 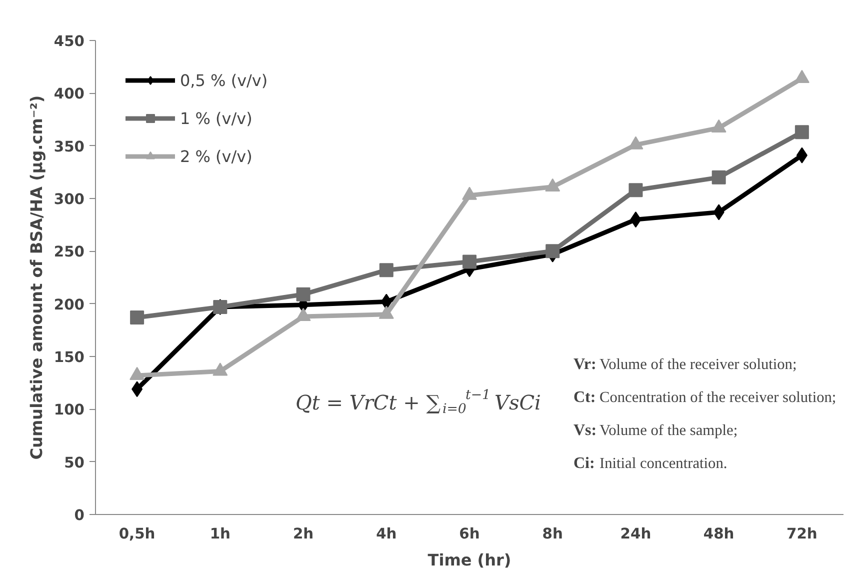 What do you see at coordinates (36, 277) in the screenshot?
I see `y-axis-title: Cumulative amount of BSA/HA (μg.cm⁻²)` at bounding box center [36, 277].